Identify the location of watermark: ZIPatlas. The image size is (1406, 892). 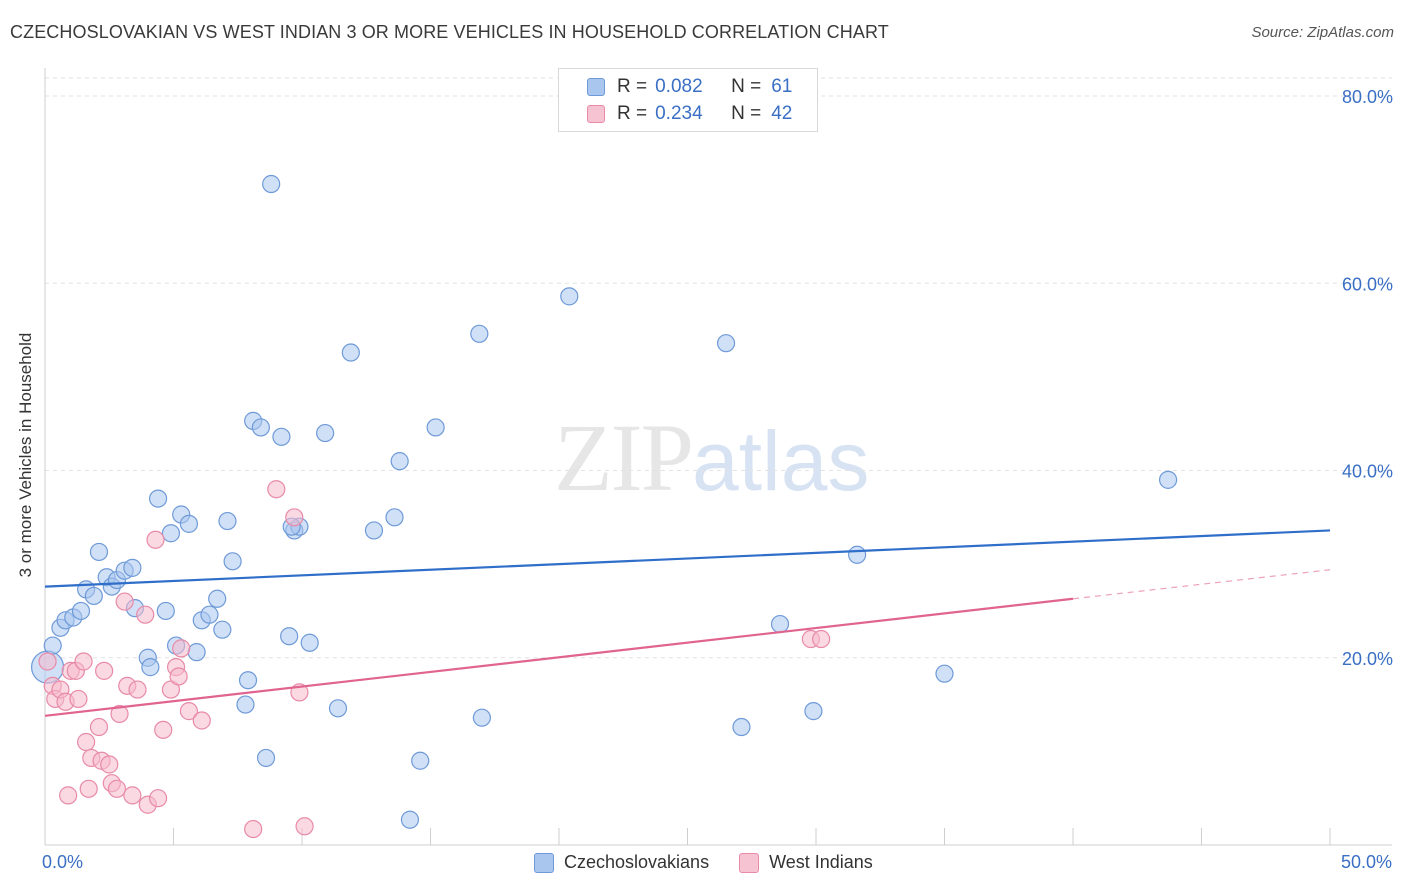
(711, 457).